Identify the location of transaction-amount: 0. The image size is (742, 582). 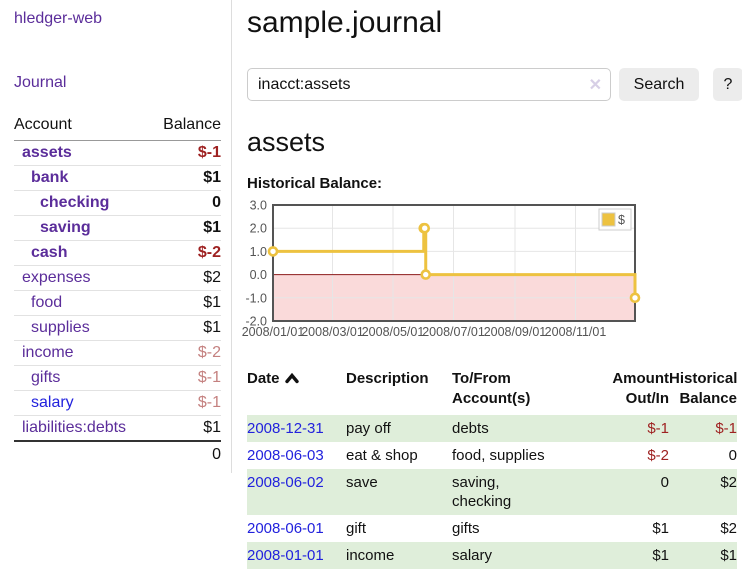
(664, 482).